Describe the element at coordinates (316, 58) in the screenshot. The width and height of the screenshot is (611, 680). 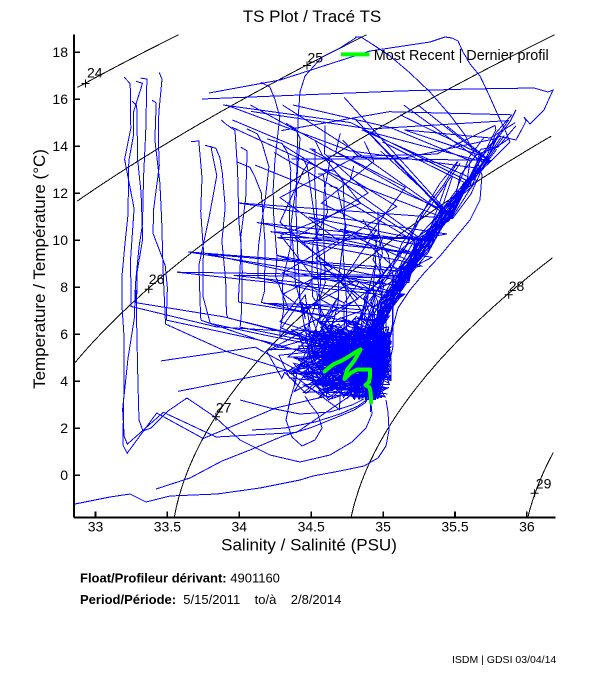
I see `svg-text: 25` at that location.